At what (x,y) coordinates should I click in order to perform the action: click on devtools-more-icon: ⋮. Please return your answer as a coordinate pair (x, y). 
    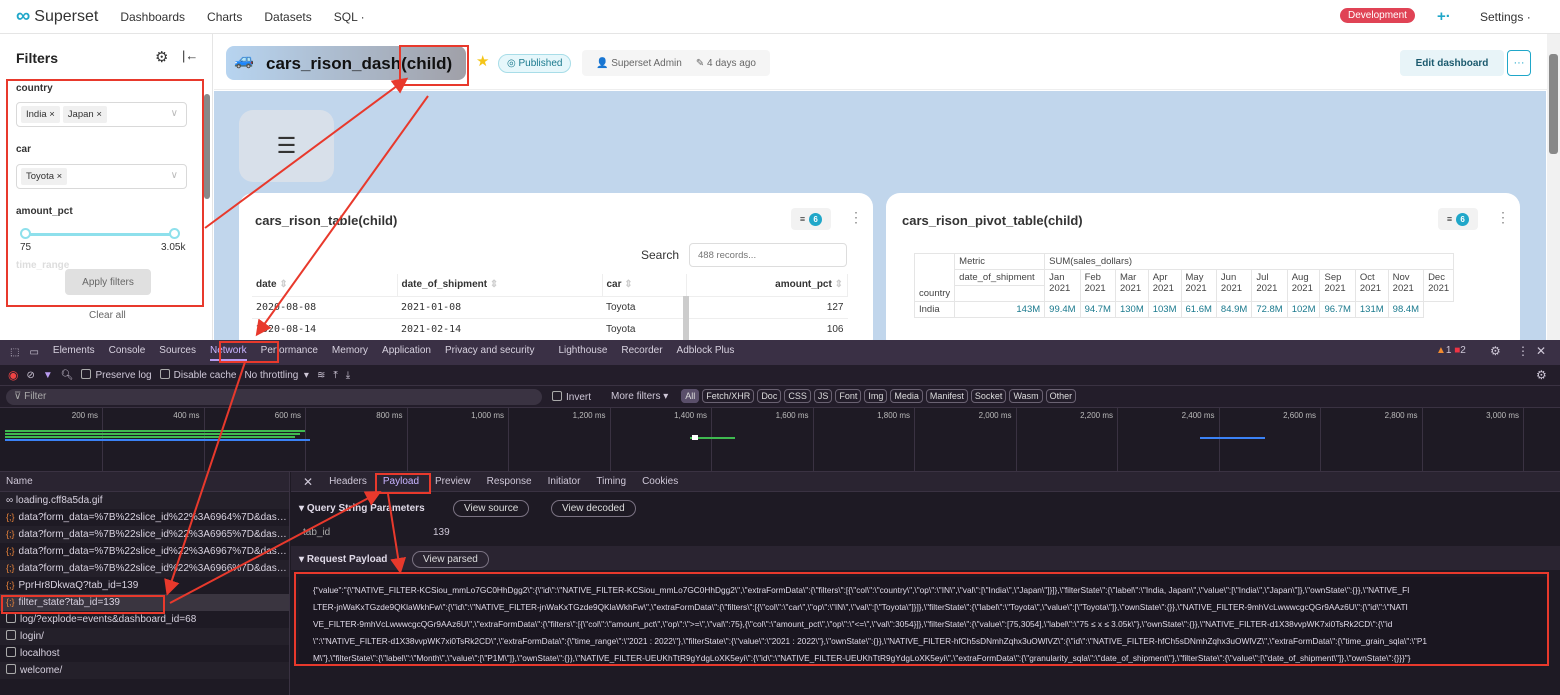
    Looking at the image, I should click on (1523, 351).